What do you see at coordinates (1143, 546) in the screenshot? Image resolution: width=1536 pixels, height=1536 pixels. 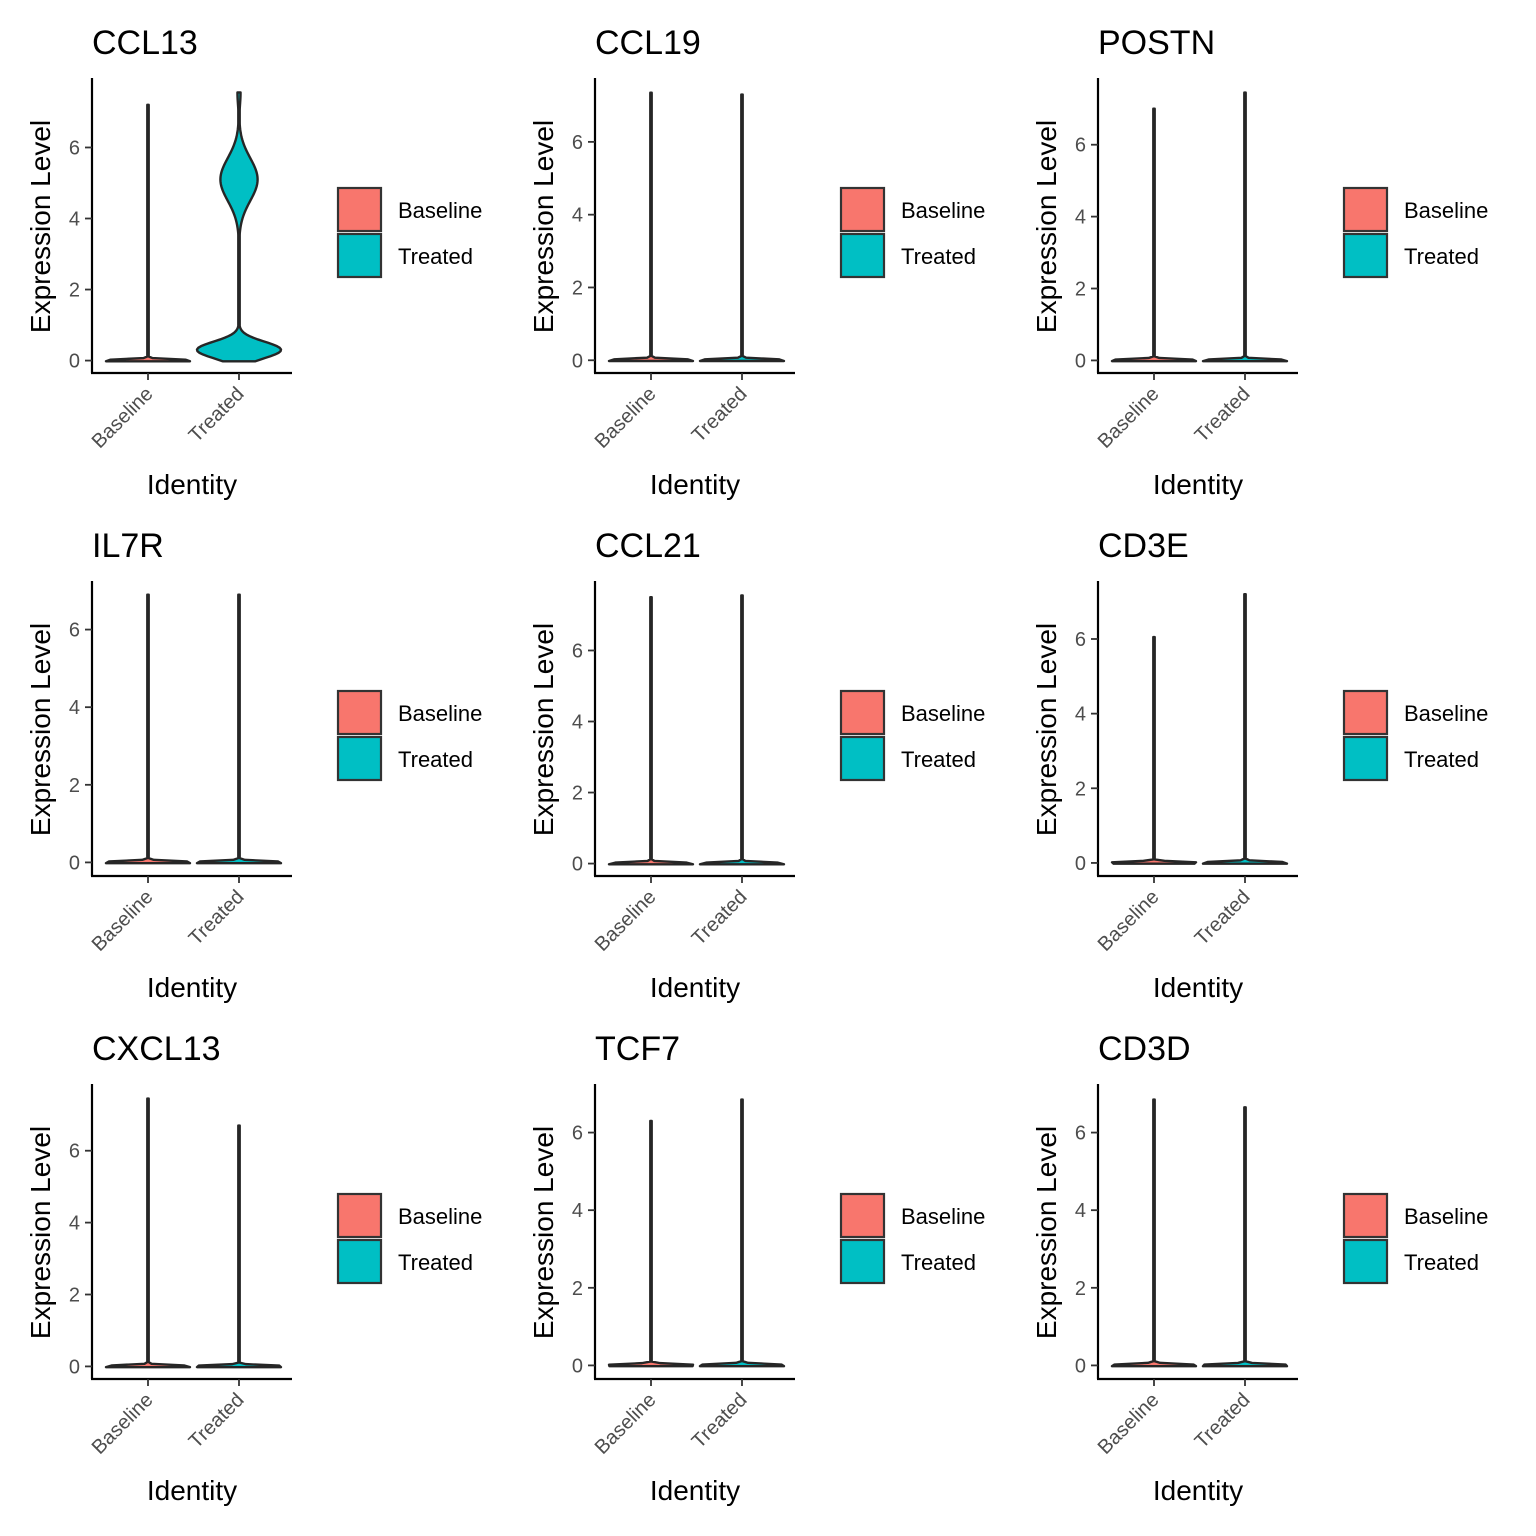 I see `panel-title: CD3E` at bounding box center [1143, 546].